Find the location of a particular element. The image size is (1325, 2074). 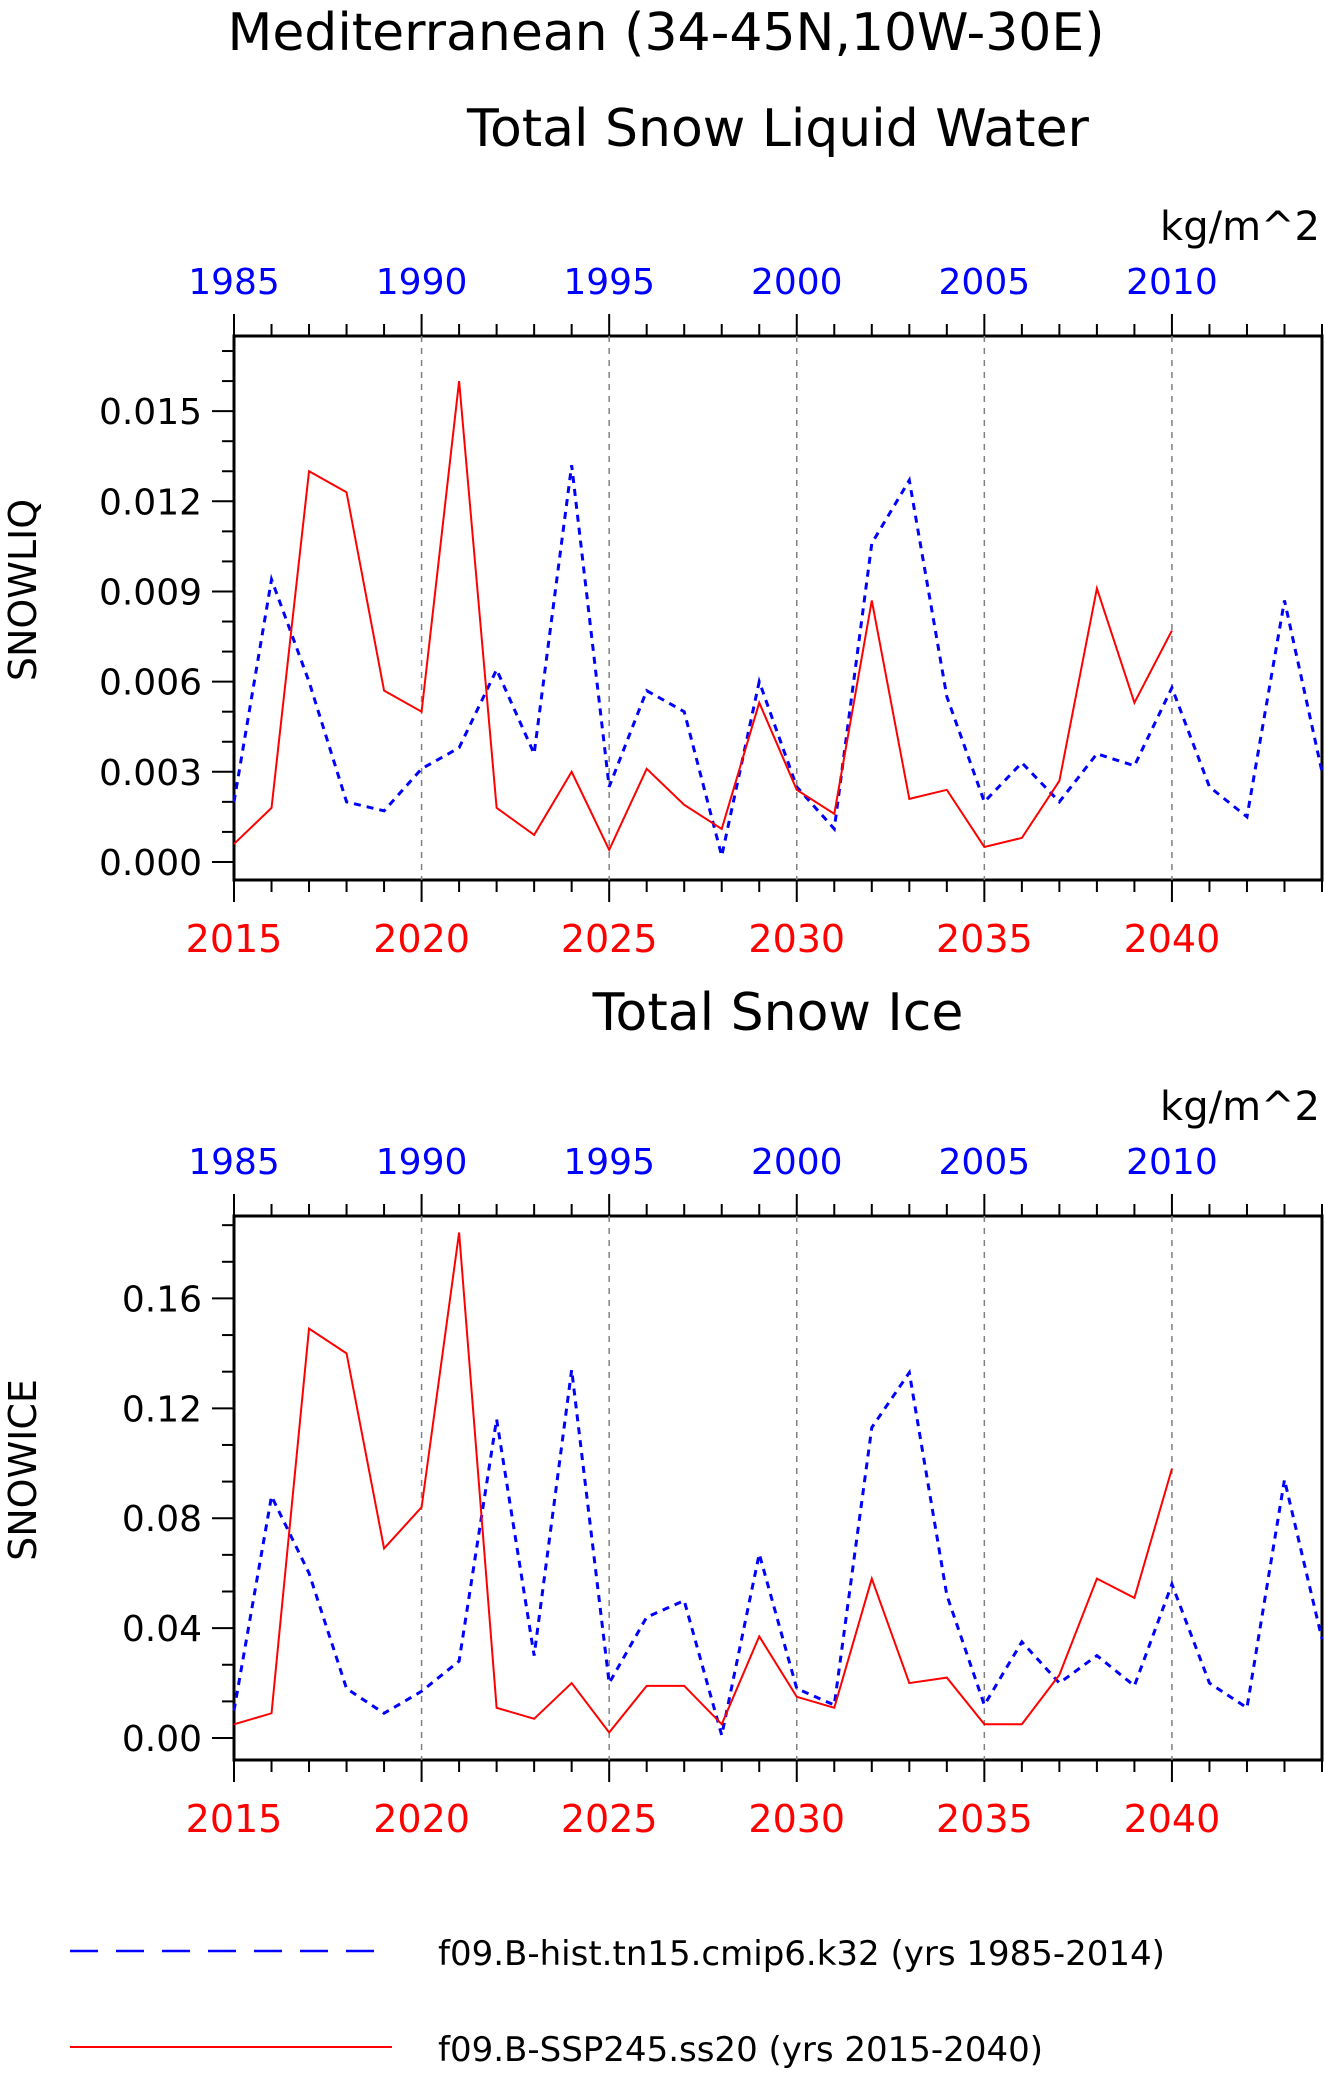

y-tick-label: 0.015 is located at coordinates (150, 412).